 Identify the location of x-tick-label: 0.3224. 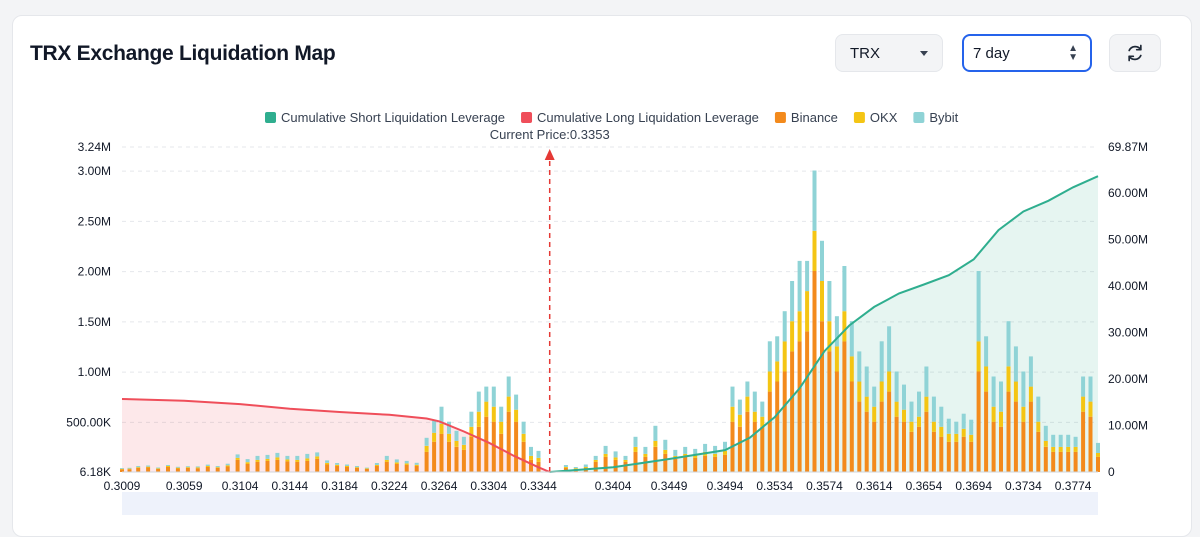
(389, 486).